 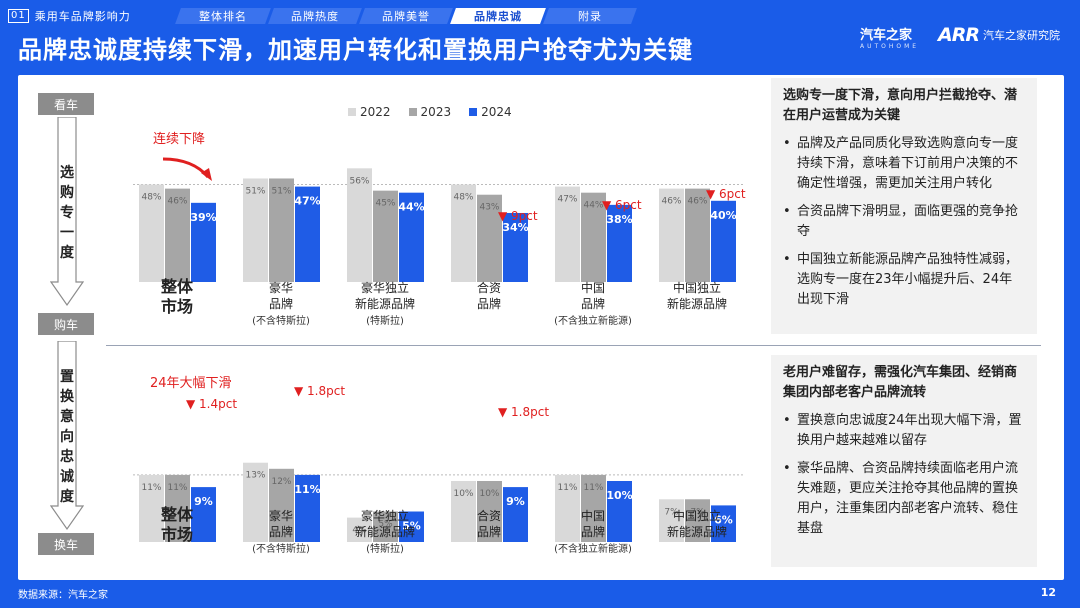 What do you see at coordinates (489, 208) in the screenshot?
I see `bar-value-label: 43%` at bounding box center [489, 208].